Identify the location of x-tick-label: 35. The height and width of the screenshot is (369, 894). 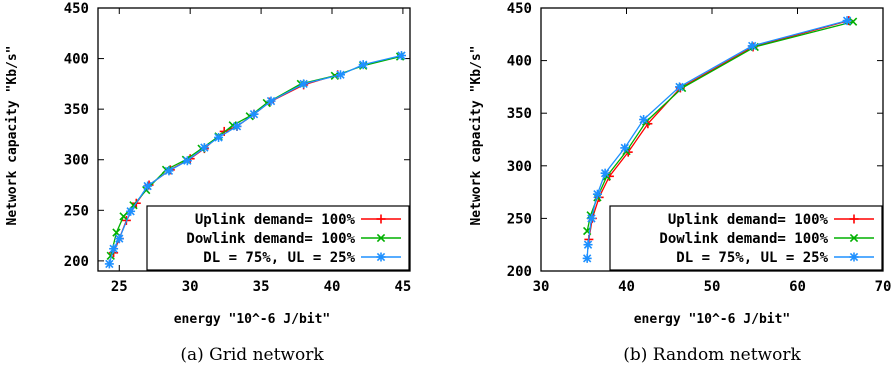
(261, 287).